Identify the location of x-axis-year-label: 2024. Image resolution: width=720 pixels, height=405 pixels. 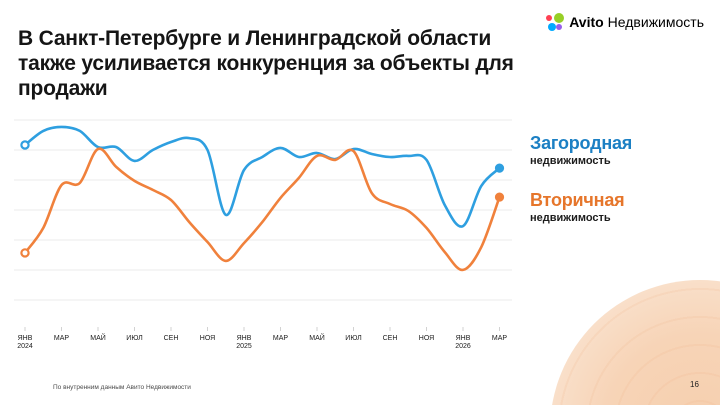
(25, 346).